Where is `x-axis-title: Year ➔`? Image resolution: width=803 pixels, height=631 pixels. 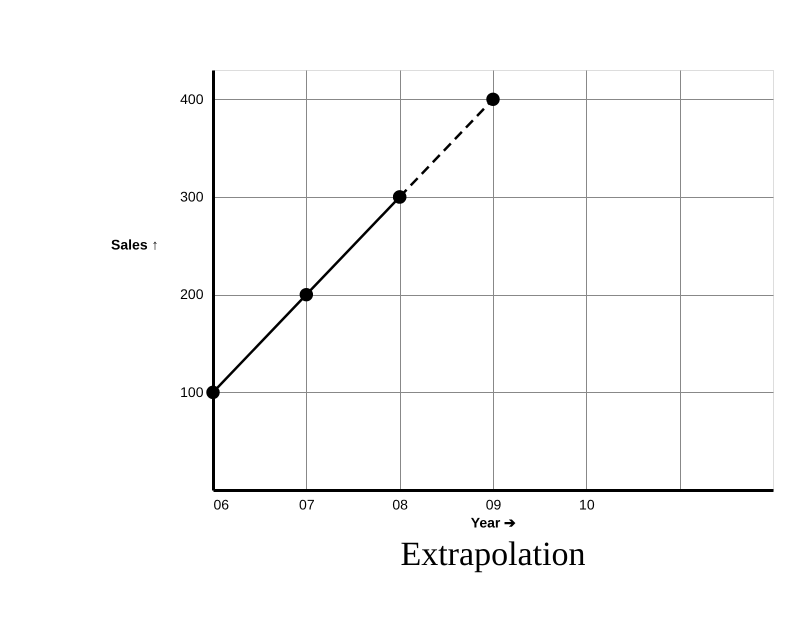
x-axis-title: Year ➔ is located at coordinates (493, 522).